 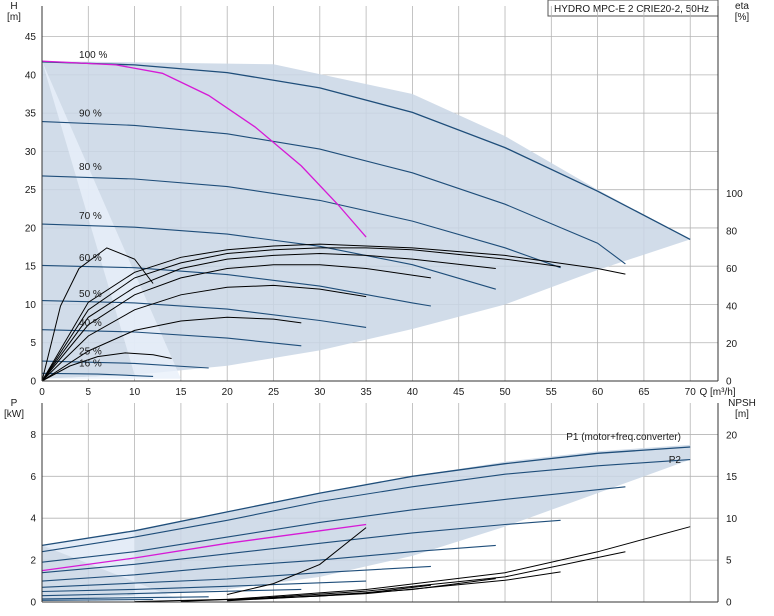 I want to click on y2-axis-title: eta, so click(x=742, y=6).